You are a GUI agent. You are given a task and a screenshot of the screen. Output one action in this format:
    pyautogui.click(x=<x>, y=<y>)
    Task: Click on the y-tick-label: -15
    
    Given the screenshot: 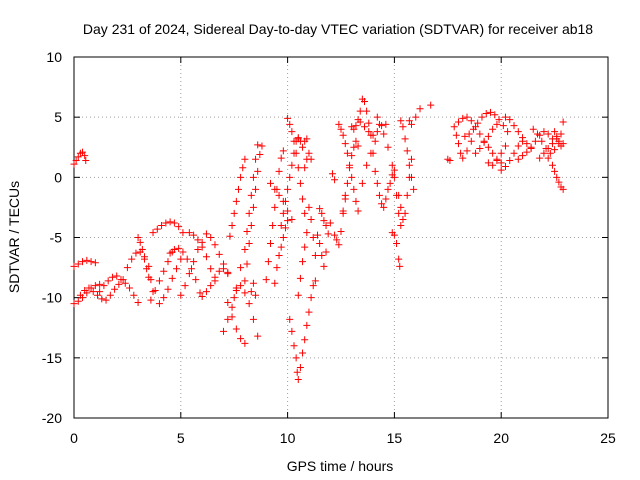 What is the action you would take?
    pyautogui.click(x=52, y=358)
    